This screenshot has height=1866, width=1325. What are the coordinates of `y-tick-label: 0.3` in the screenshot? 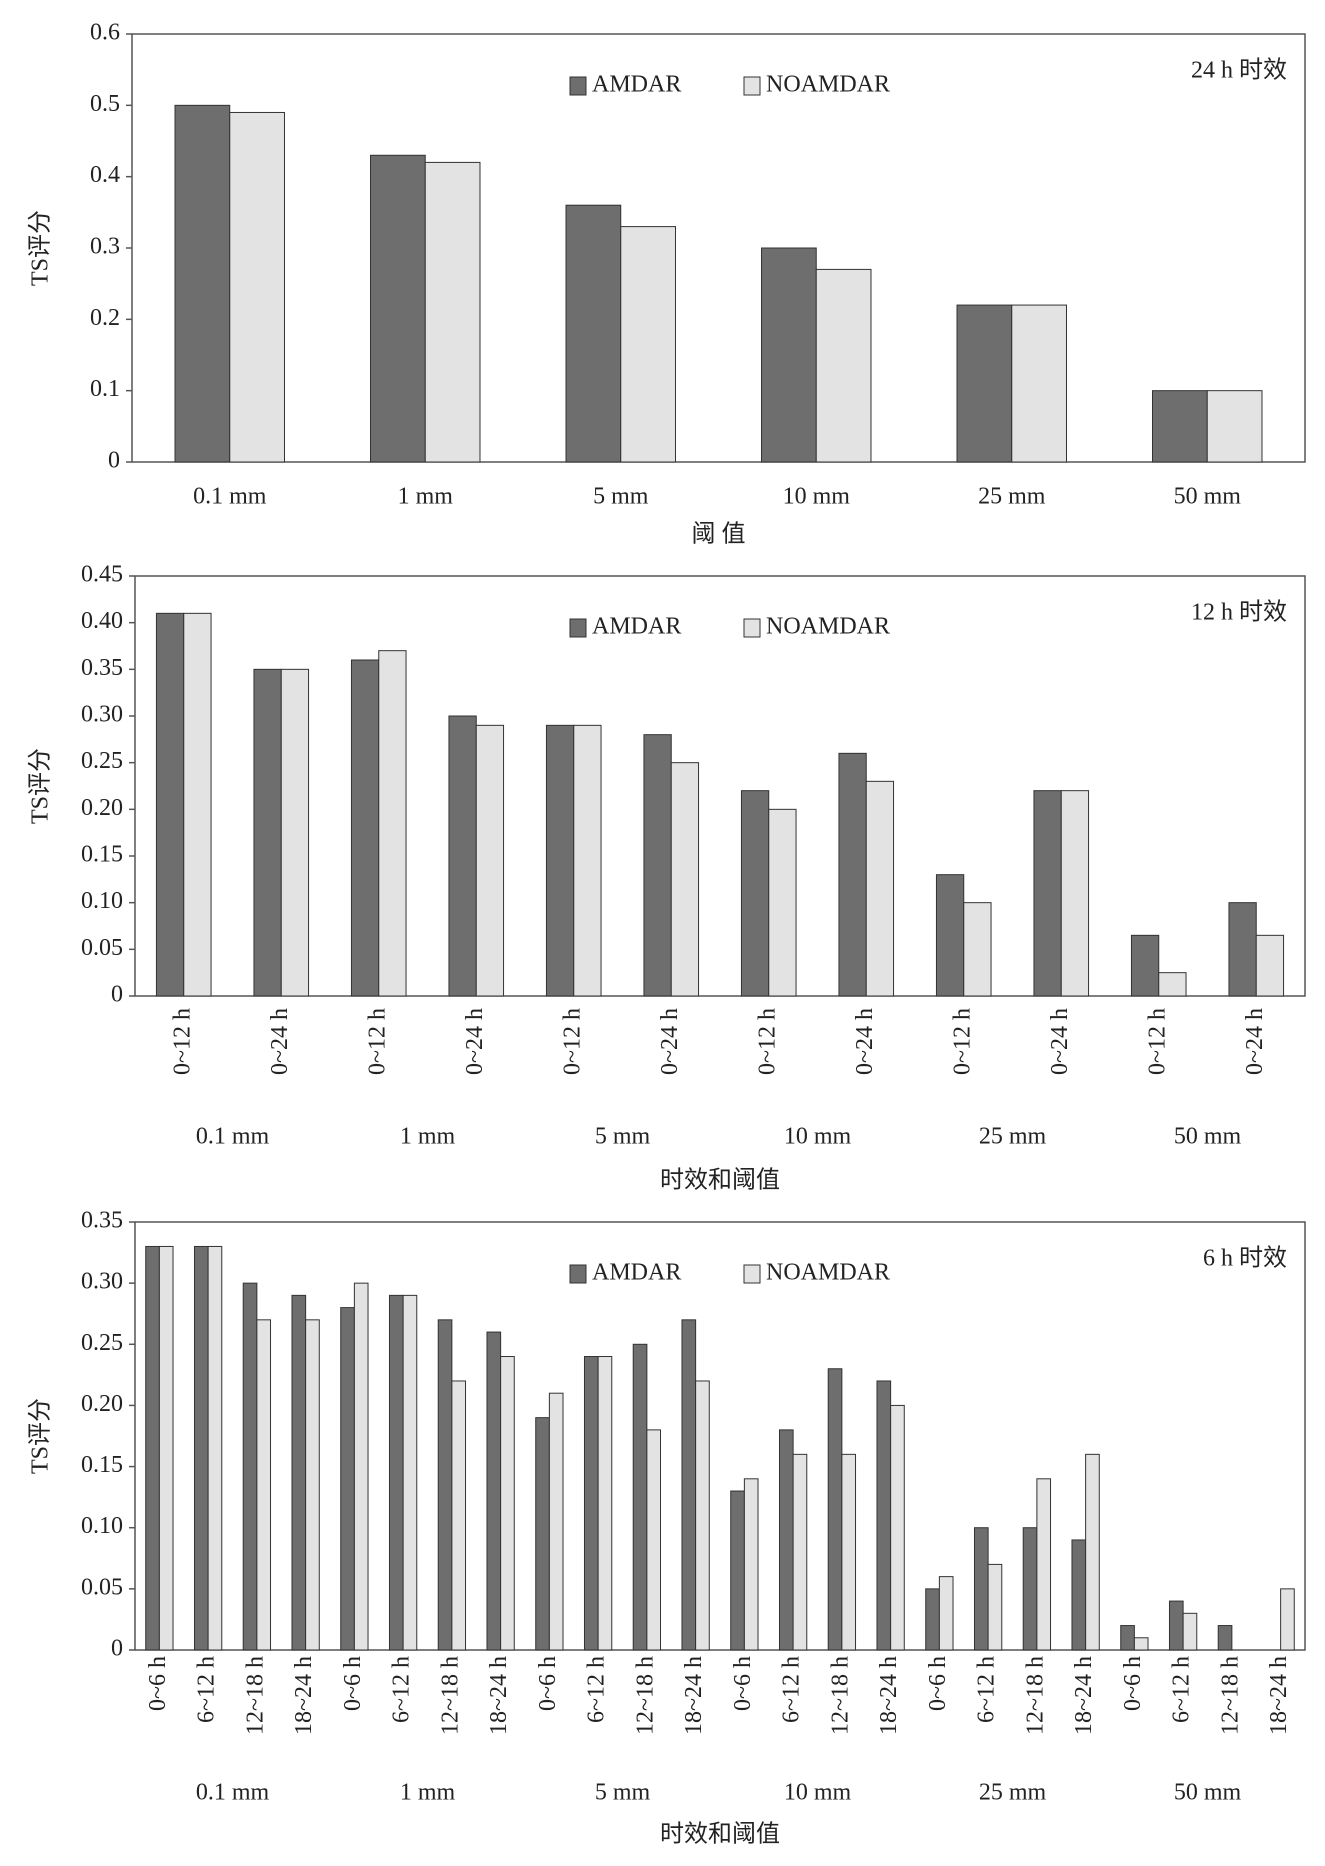 It's located at (105, 247).